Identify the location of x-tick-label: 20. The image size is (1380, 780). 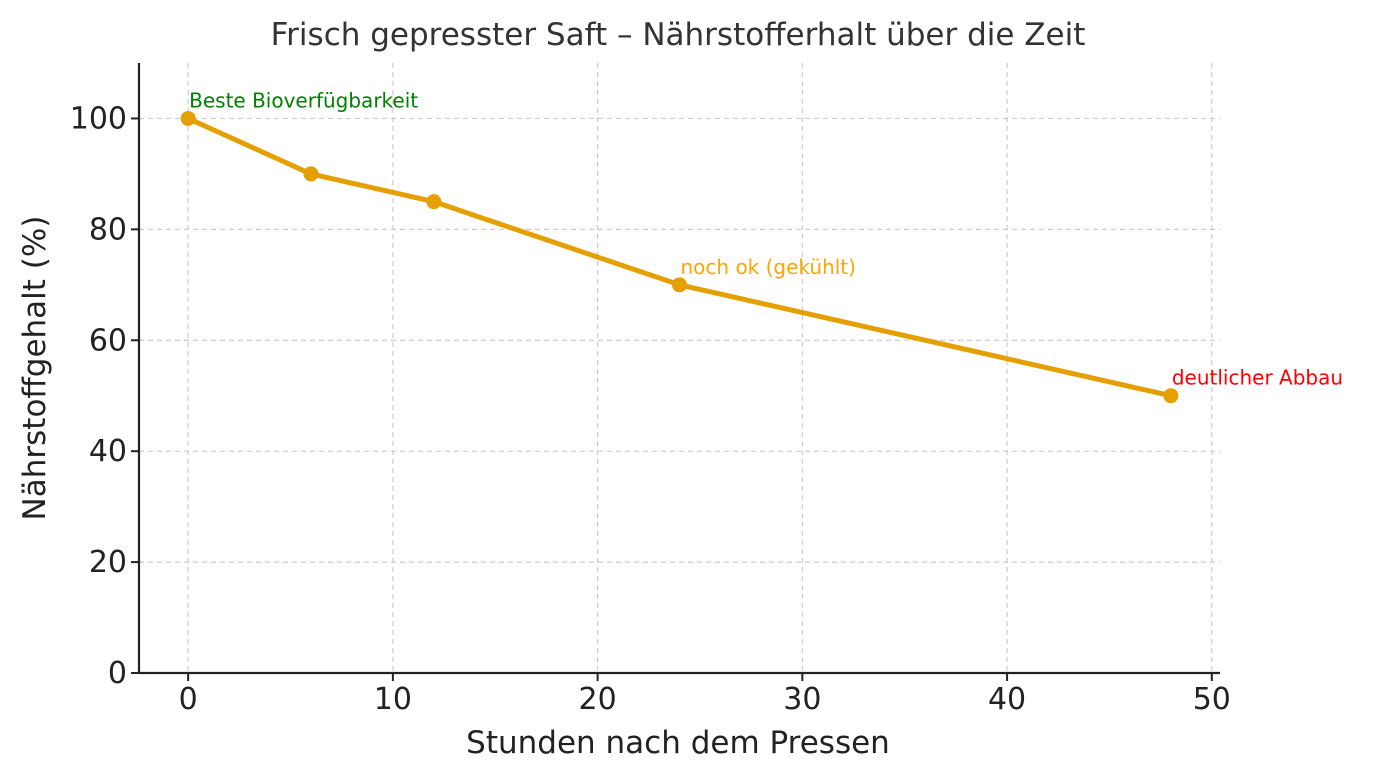
(598, 699).